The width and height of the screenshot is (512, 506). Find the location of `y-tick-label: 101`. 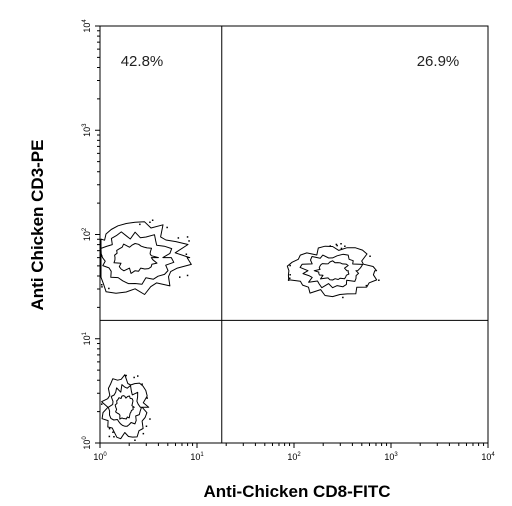

y-tick-label: 101 is located at coordinates (87, 338).